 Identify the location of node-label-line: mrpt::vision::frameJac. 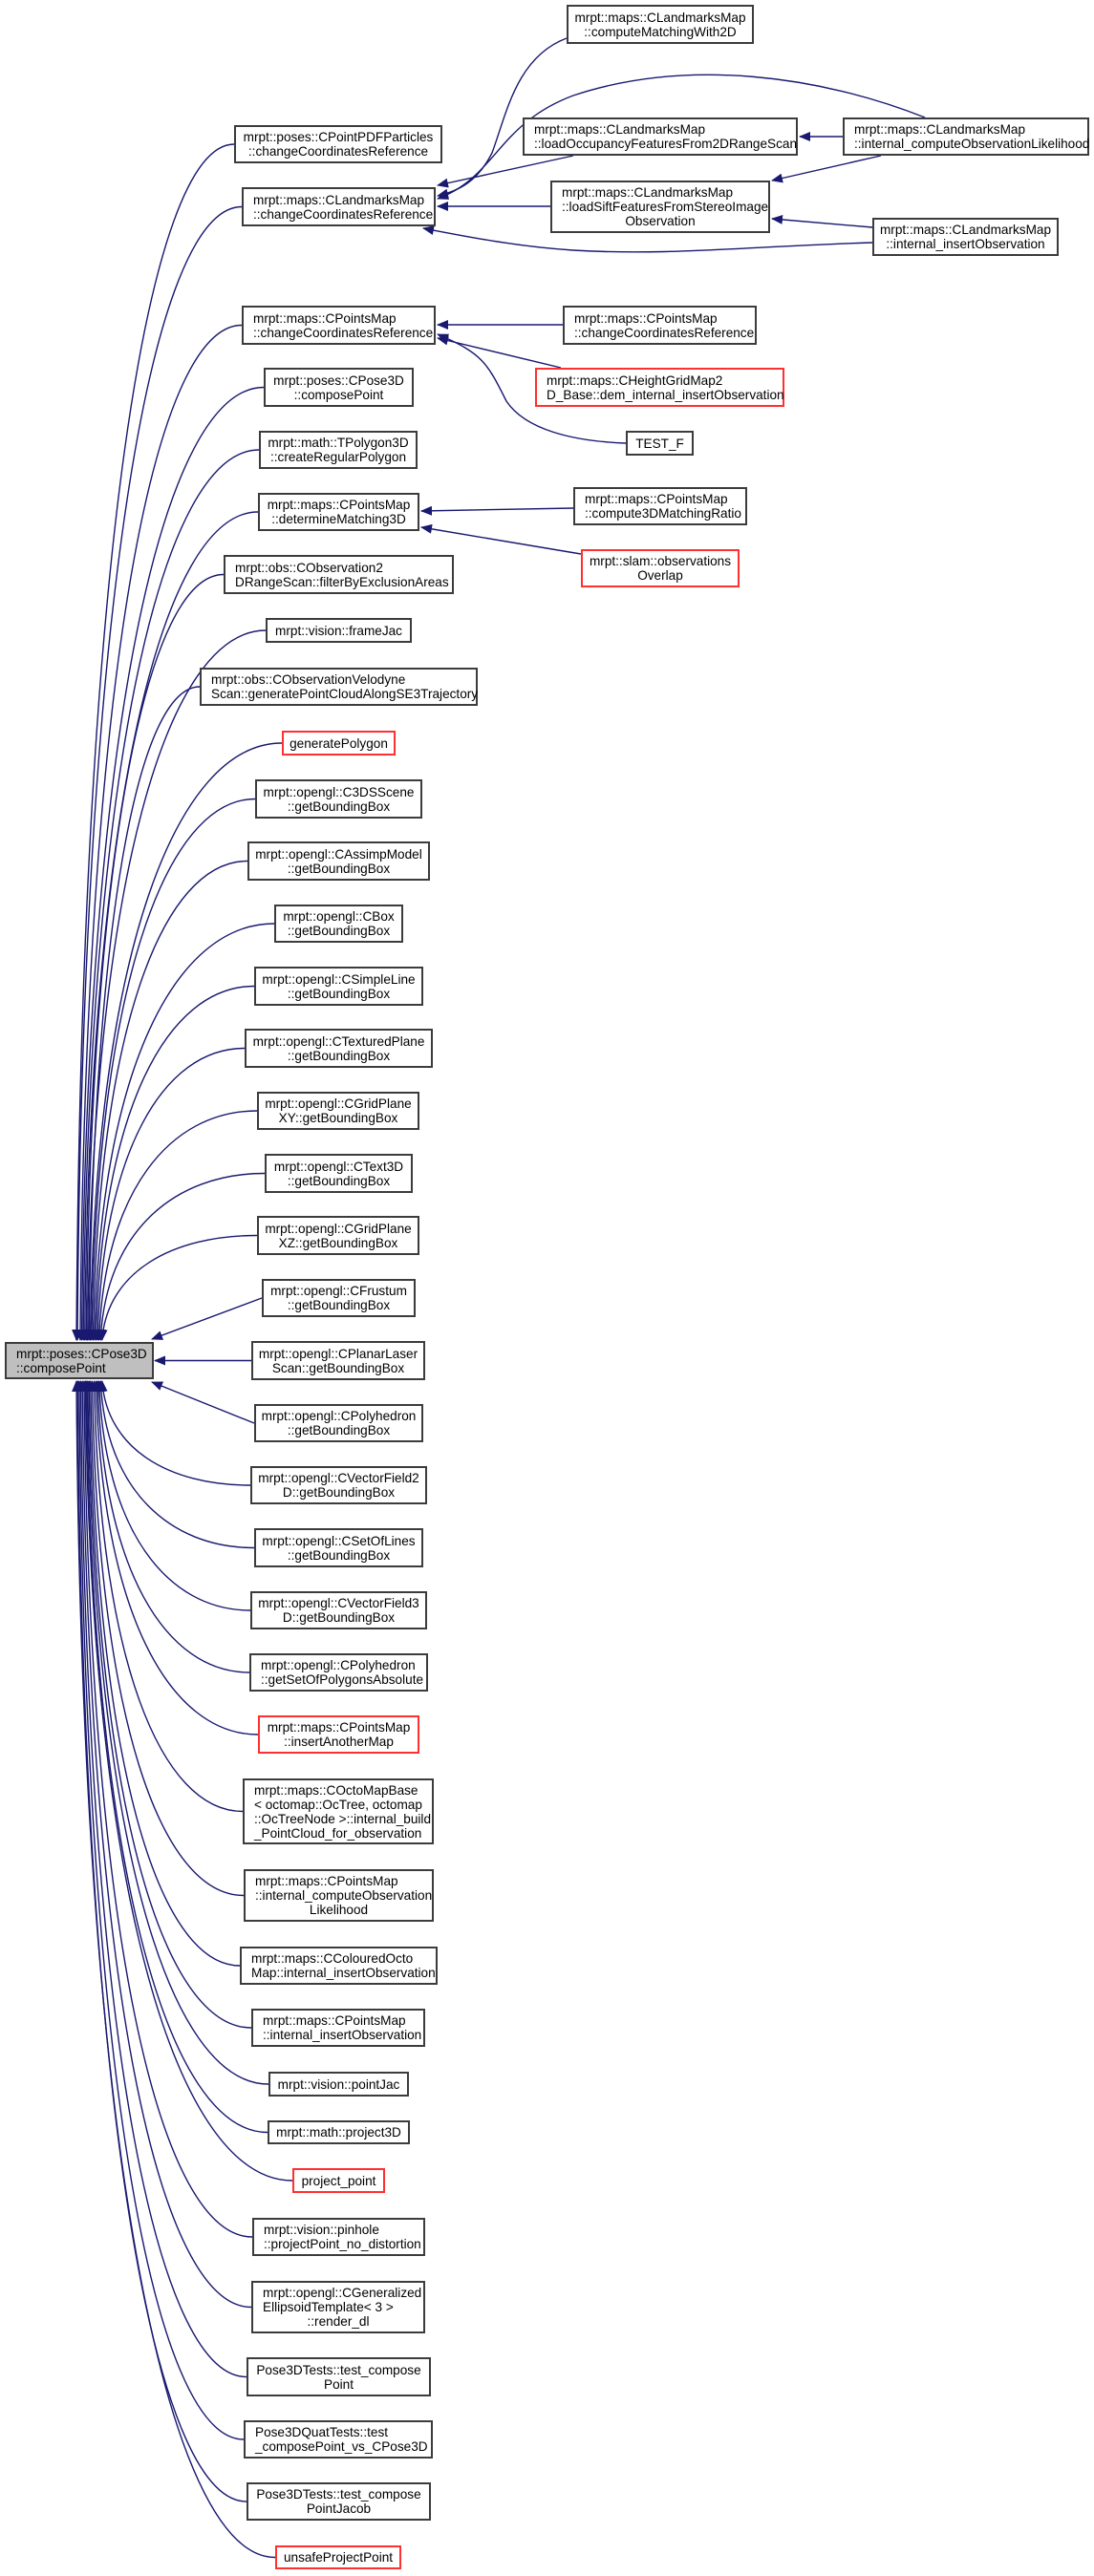
(338, 630).